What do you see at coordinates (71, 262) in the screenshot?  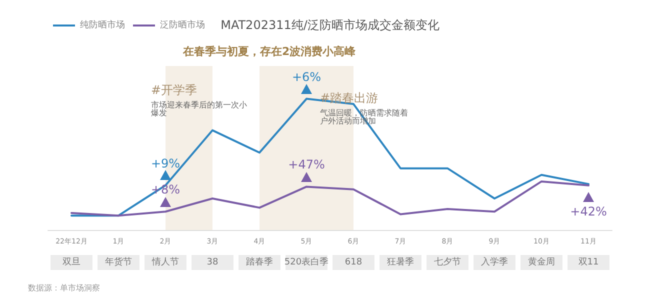 I see `text: 双旦` at bounding box center [71, 262].